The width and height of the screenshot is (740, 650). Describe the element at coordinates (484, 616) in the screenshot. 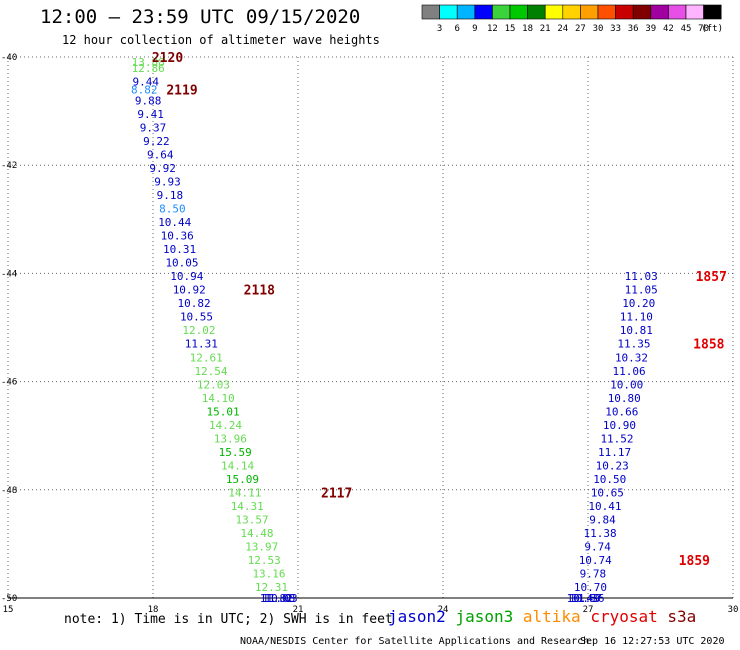

I see `legend-jason3: jason3` at that location.